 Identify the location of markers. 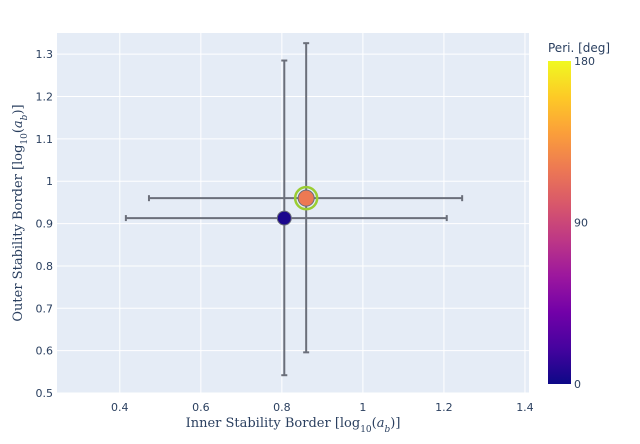
(297, 205).